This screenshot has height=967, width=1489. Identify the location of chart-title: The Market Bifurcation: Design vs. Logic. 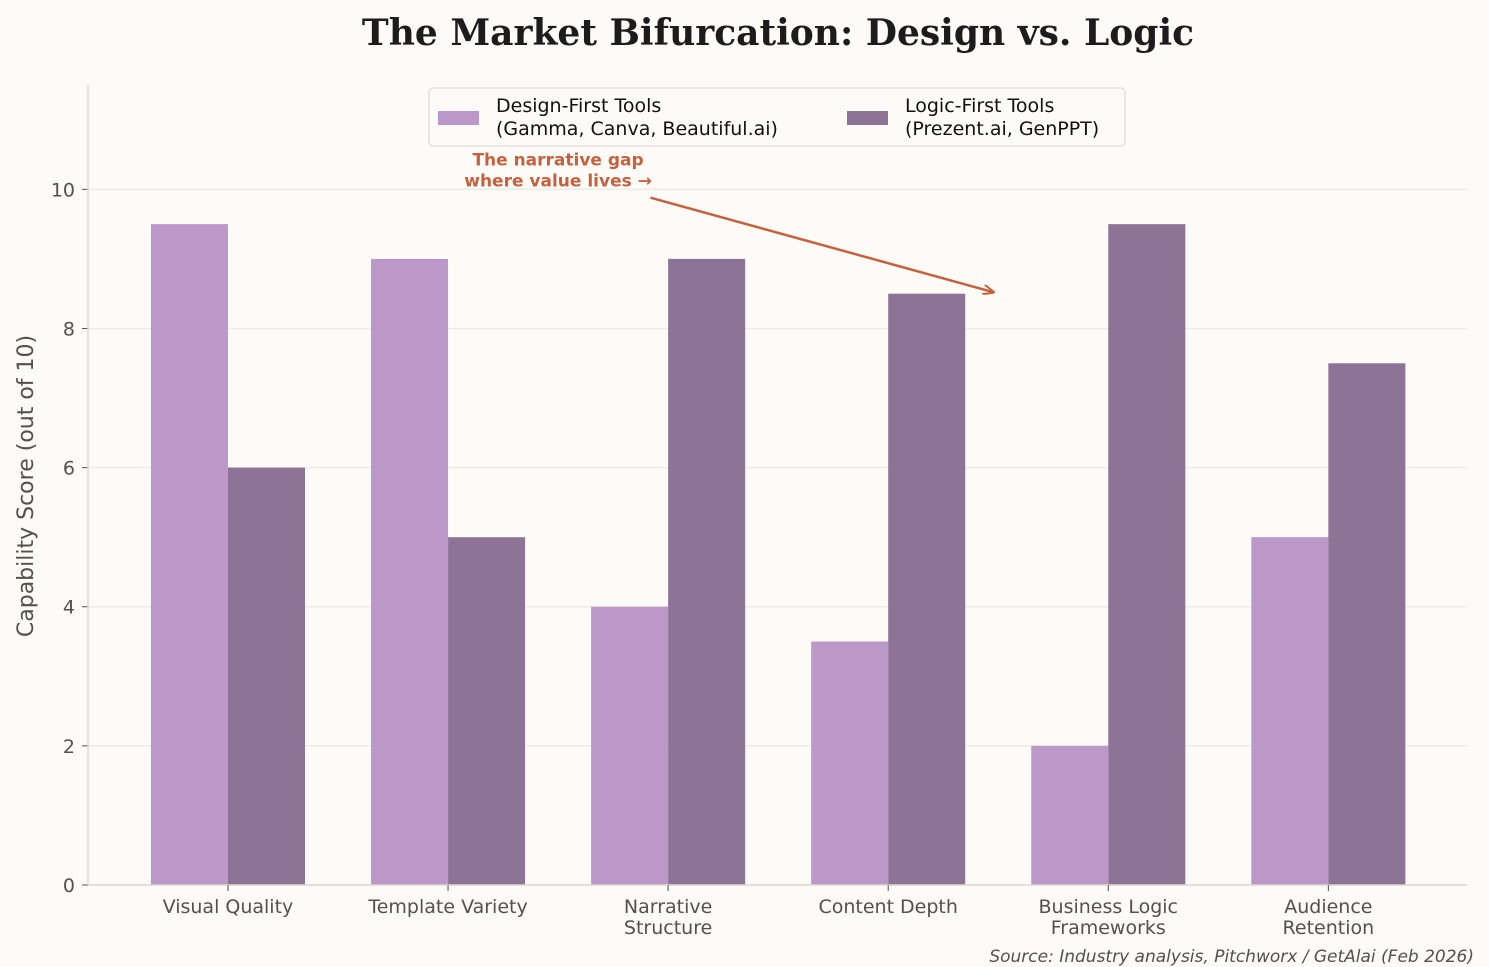
(778, 33).